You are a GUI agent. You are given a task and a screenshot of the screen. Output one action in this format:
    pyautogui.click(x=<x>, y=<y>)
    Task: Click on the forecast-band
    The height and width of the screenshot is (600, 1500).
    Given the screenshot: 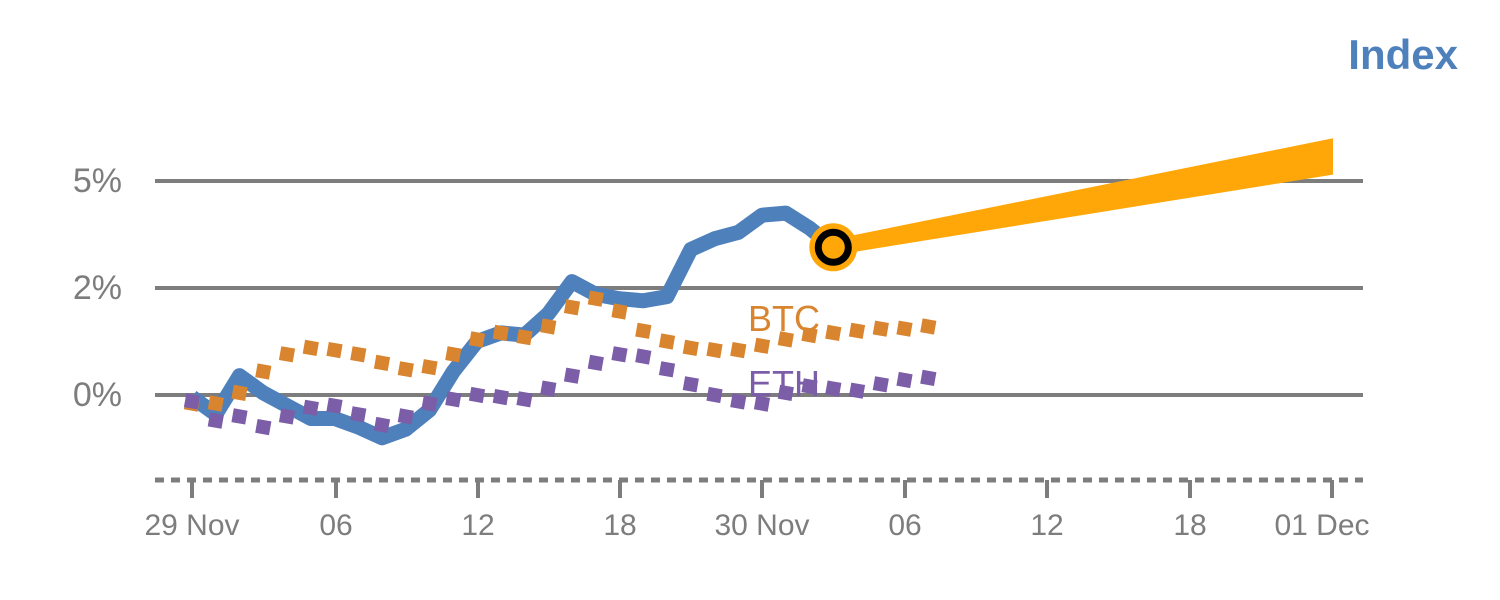 What is the action you would take?
    pyautogui.click(x=1083, y=197)
    